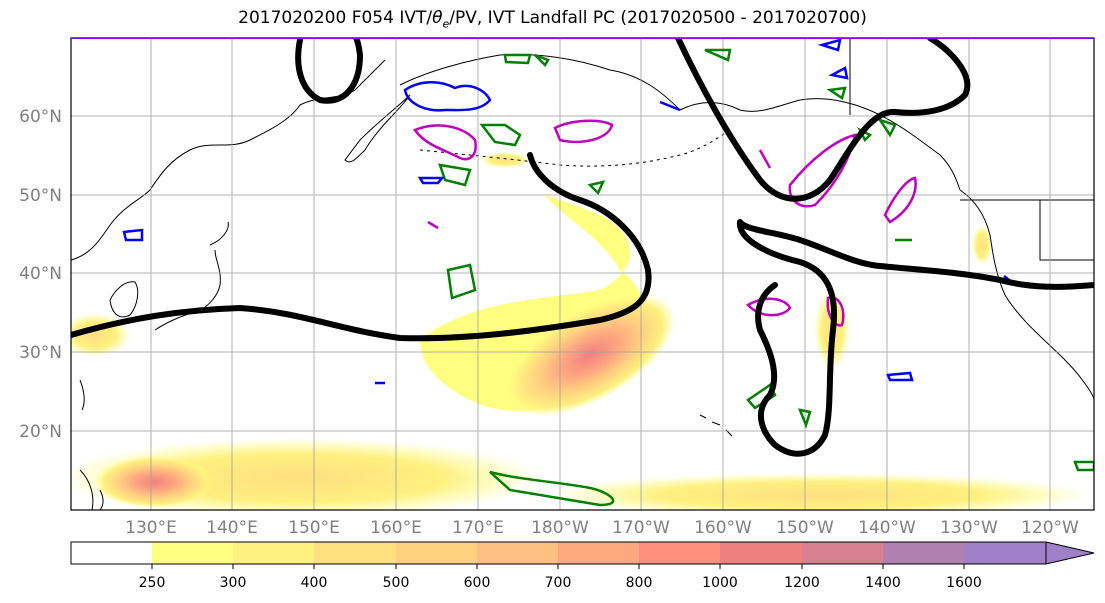 The image size is (1105, 603). What do you see at coordinates (590, 355) in the screenshot?
I see `ivt-core-central` at bounding box center [590, 355].